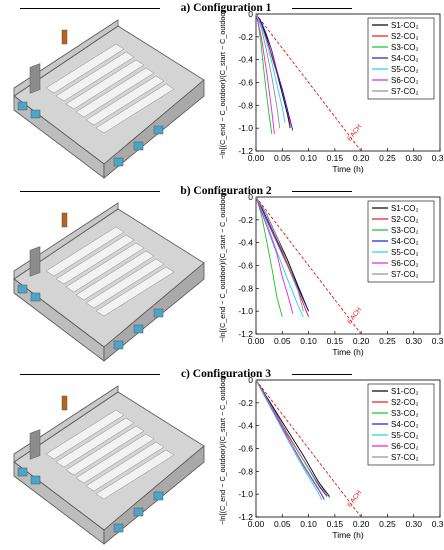 This screenshot has width=444, height=550. Describe the element at coordinates (413, 158) in the screenshot. I see `x-tick-label: 0.30` at that location.